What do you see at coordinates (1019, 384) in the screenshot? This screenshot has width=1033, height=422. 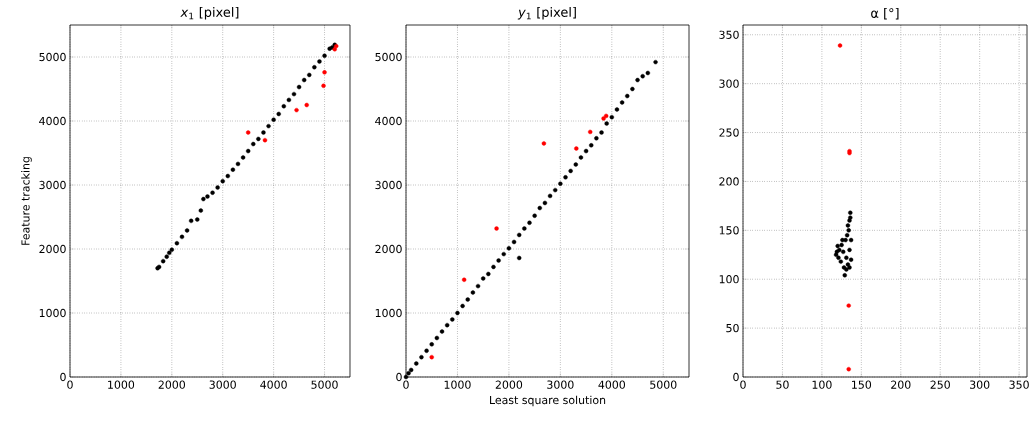 I see `x-tick-label: 350` at bounding box center [1019, 384].